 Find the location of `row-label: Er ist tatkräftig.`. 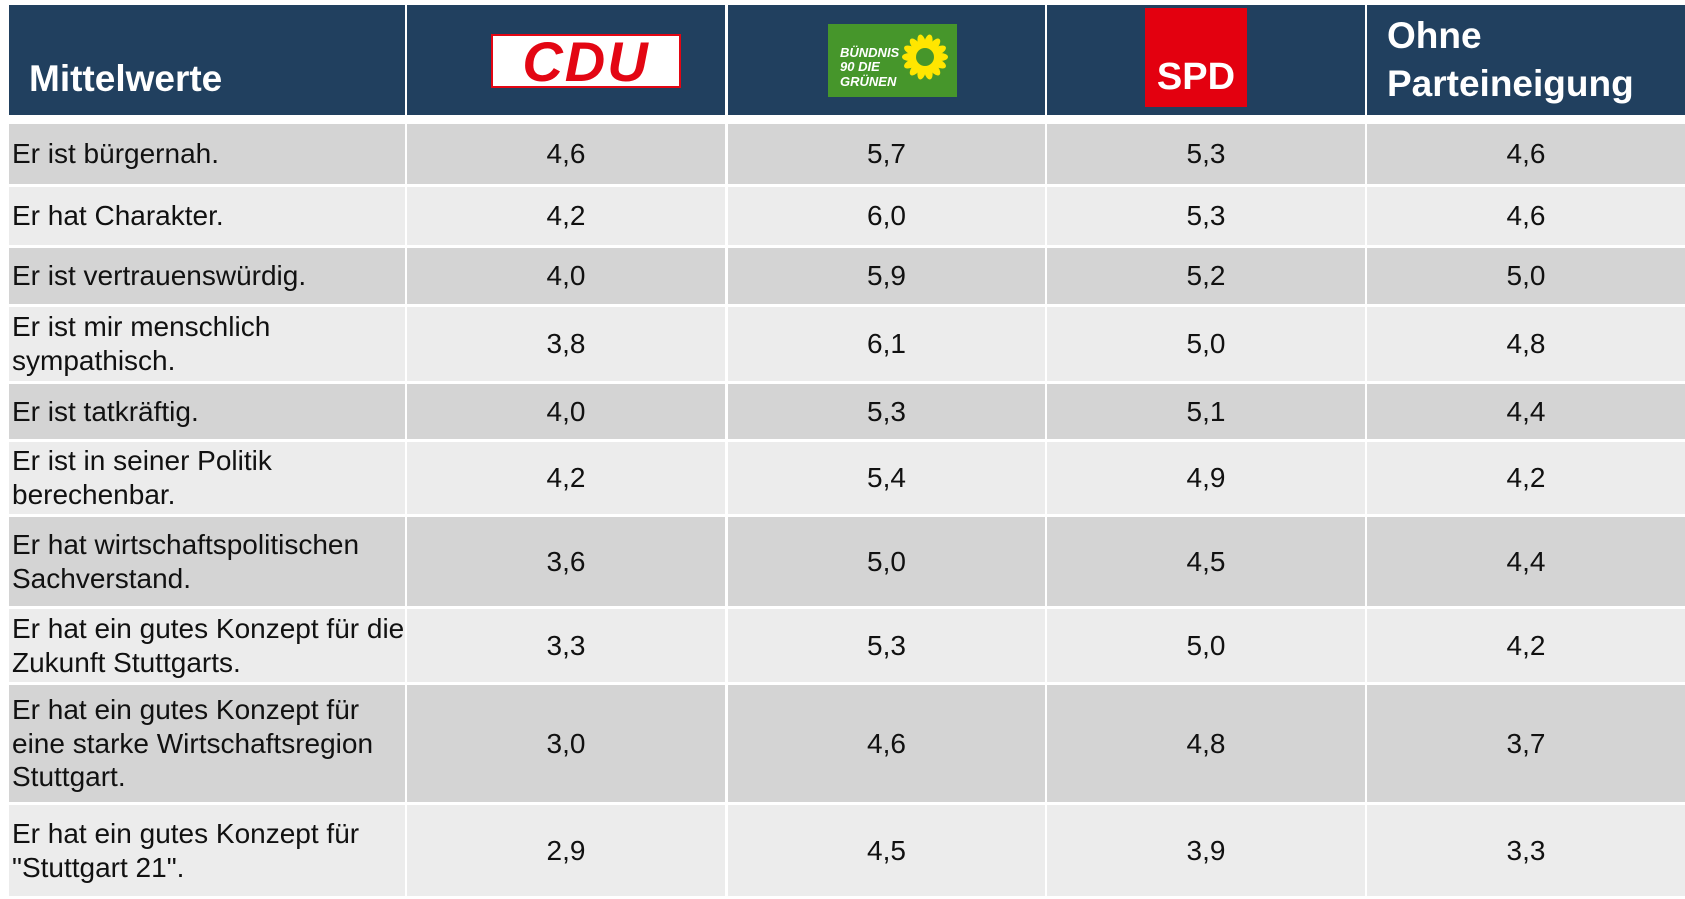

row-label: Er ist tatkräftig. is located at coordinates (207, 411).